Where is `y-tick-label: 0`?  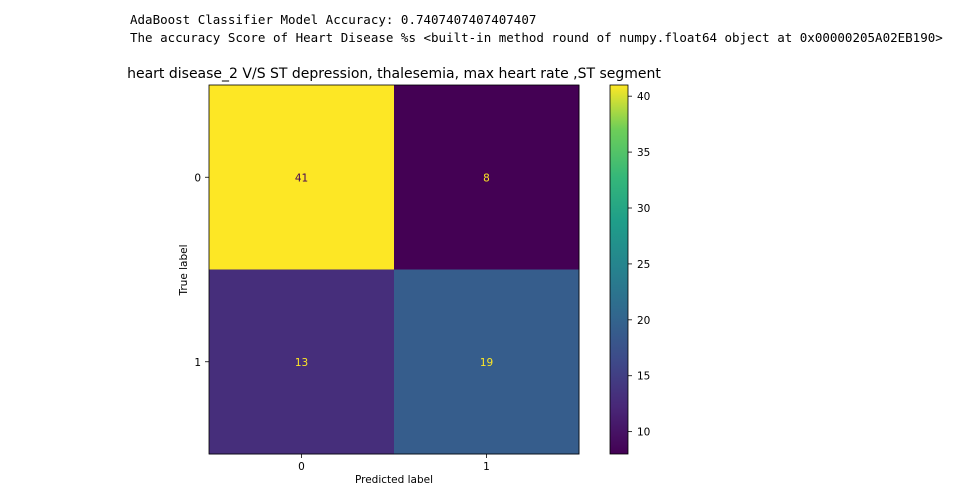 y-tick-label: 0 is located at coordinates (197, 178).